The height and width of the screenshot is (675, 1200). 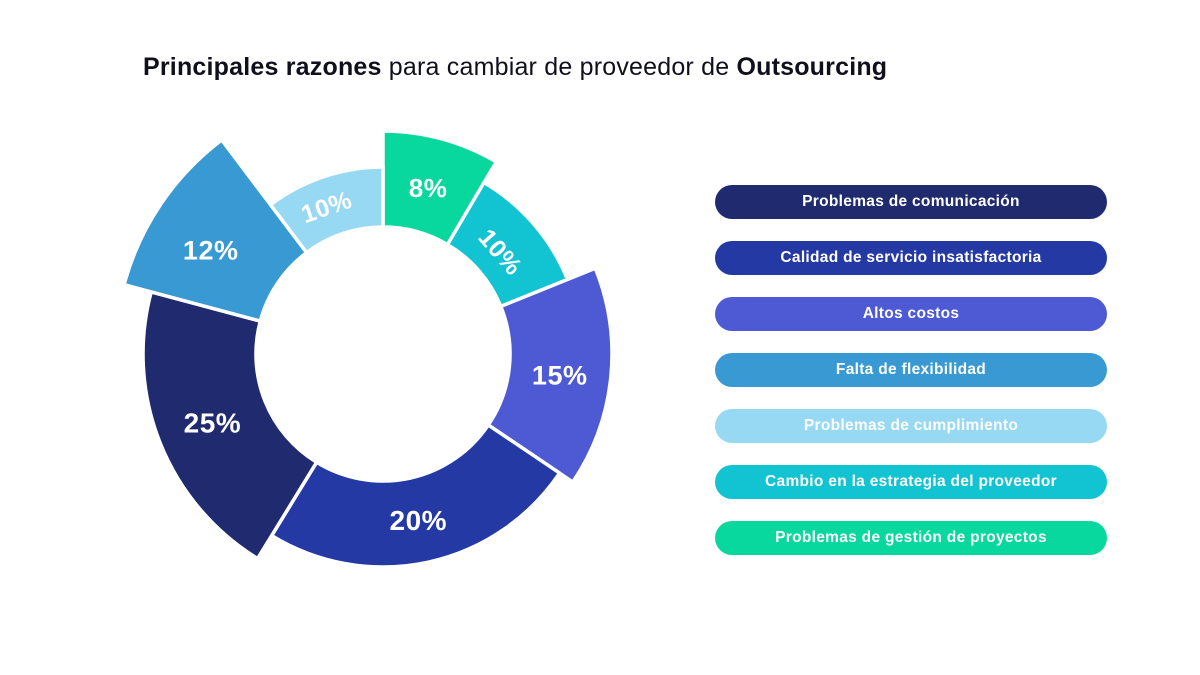 I want to click on legend-label: Problemas de cumplimiento, so click(x=911, y=425).